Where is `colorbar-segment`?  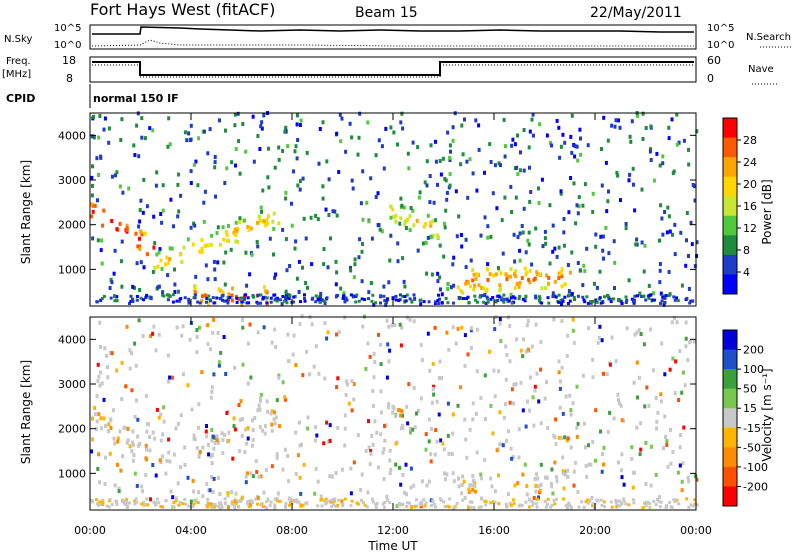
colorbar-segment is located at coordinates (730, 284).